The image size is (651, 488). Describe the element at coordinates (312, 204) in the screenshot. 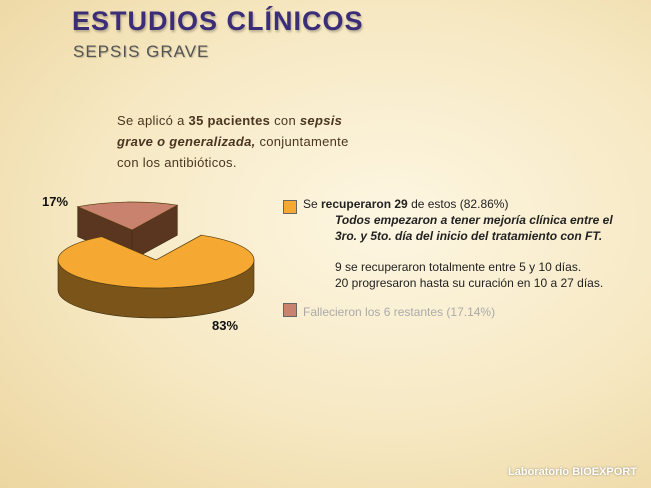

I see `legend-text: Se` at that location.